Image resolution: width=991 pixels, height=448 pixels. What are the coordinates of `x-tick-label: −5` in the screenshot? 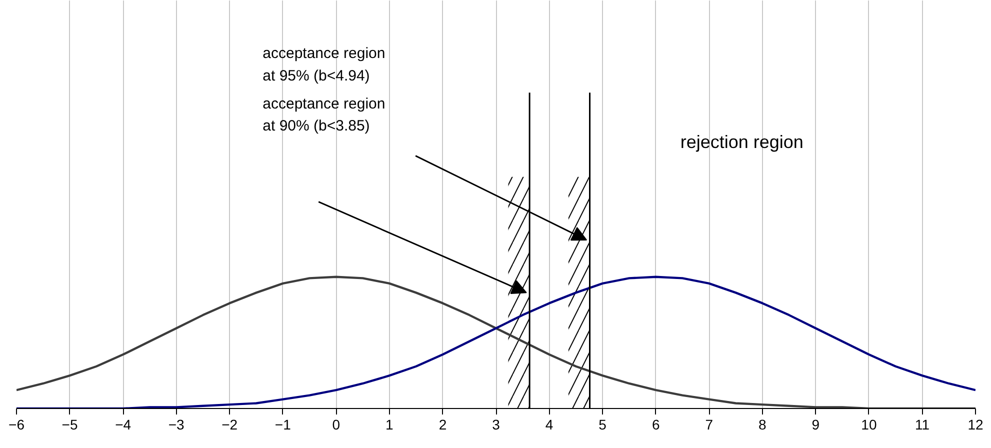 It's located at (70, 424).